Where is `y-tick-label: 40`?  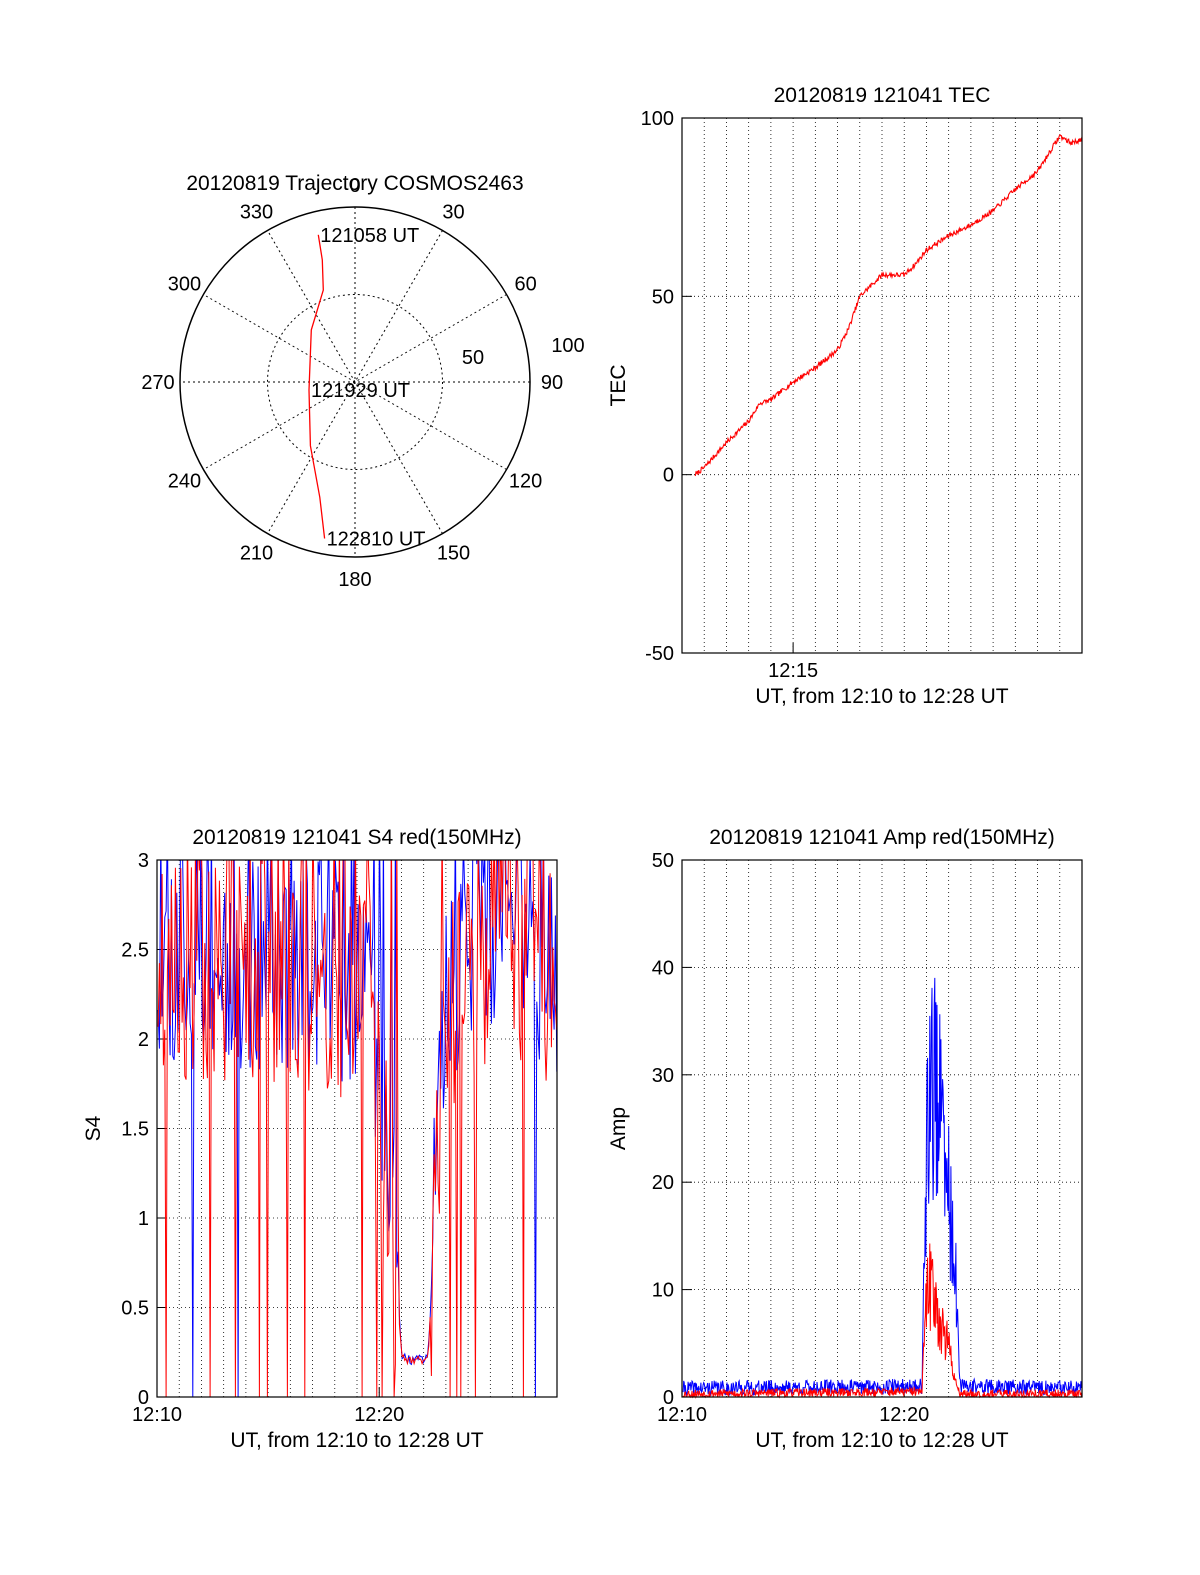 y-tick-label: 40 is located at coordinates (663, 968).